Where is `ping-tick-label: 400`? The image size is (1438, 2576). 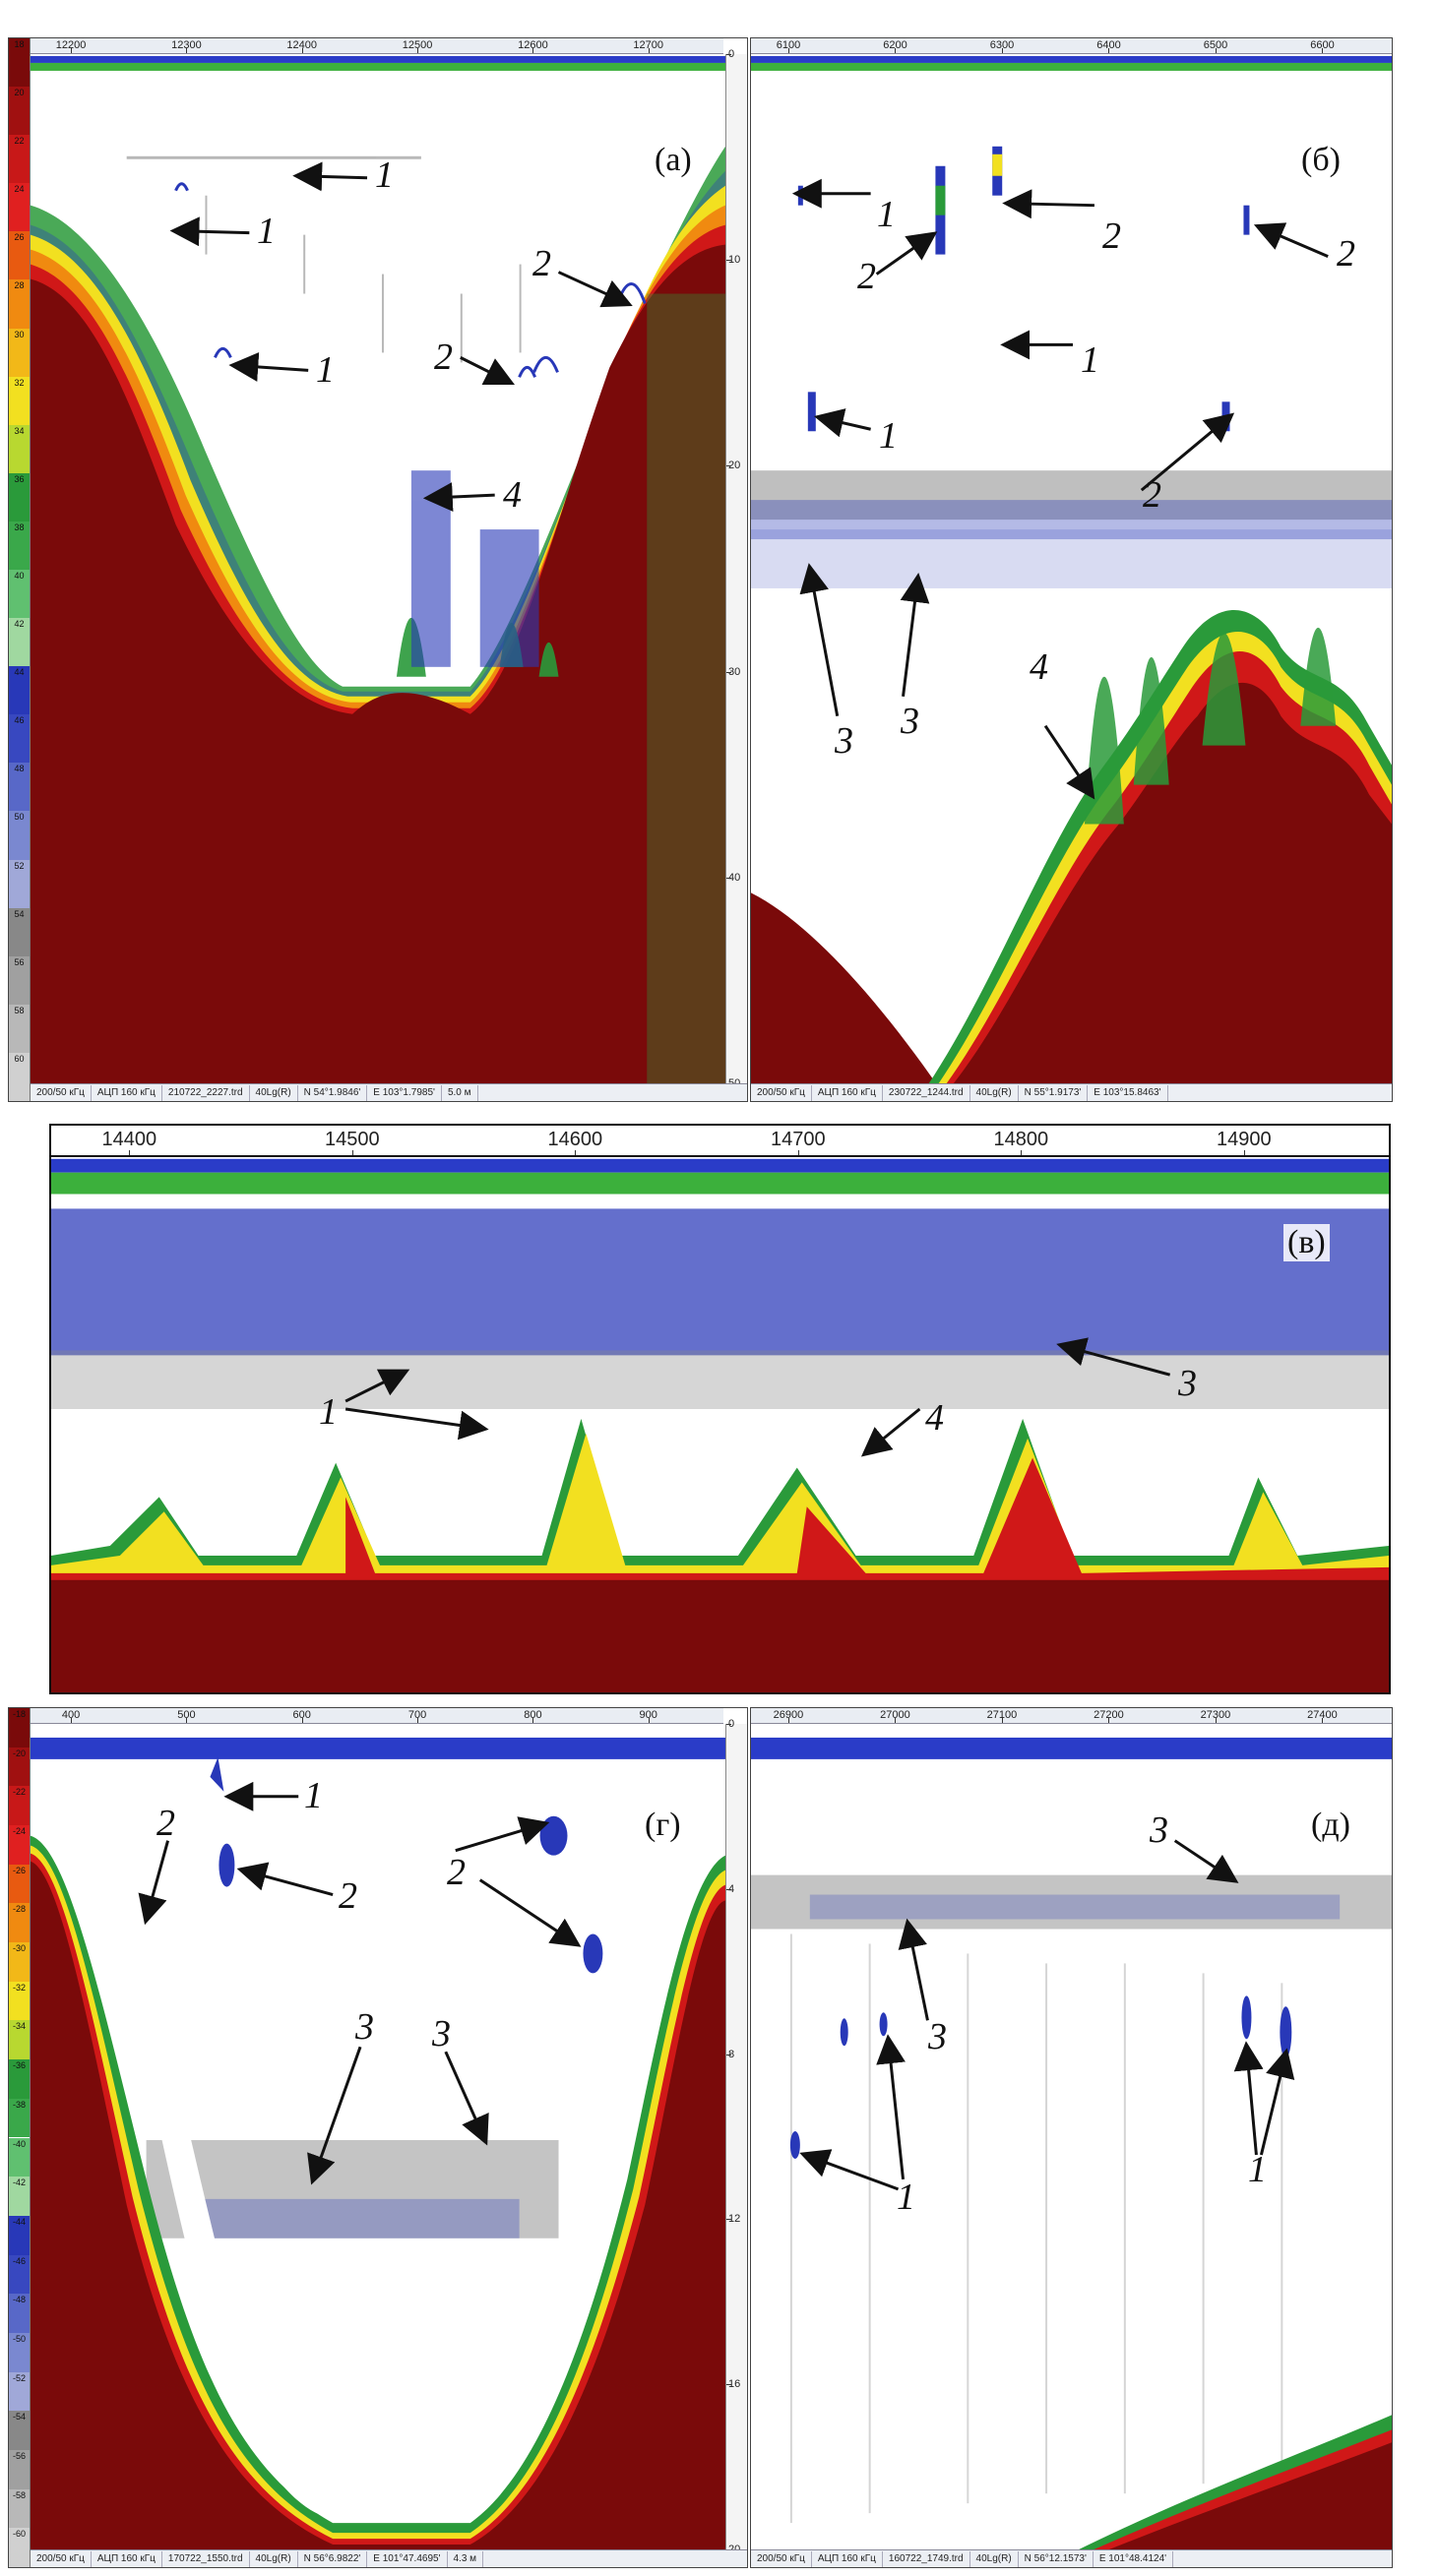 ping-tick-label: 400 is located at coordinates (71, 1715).